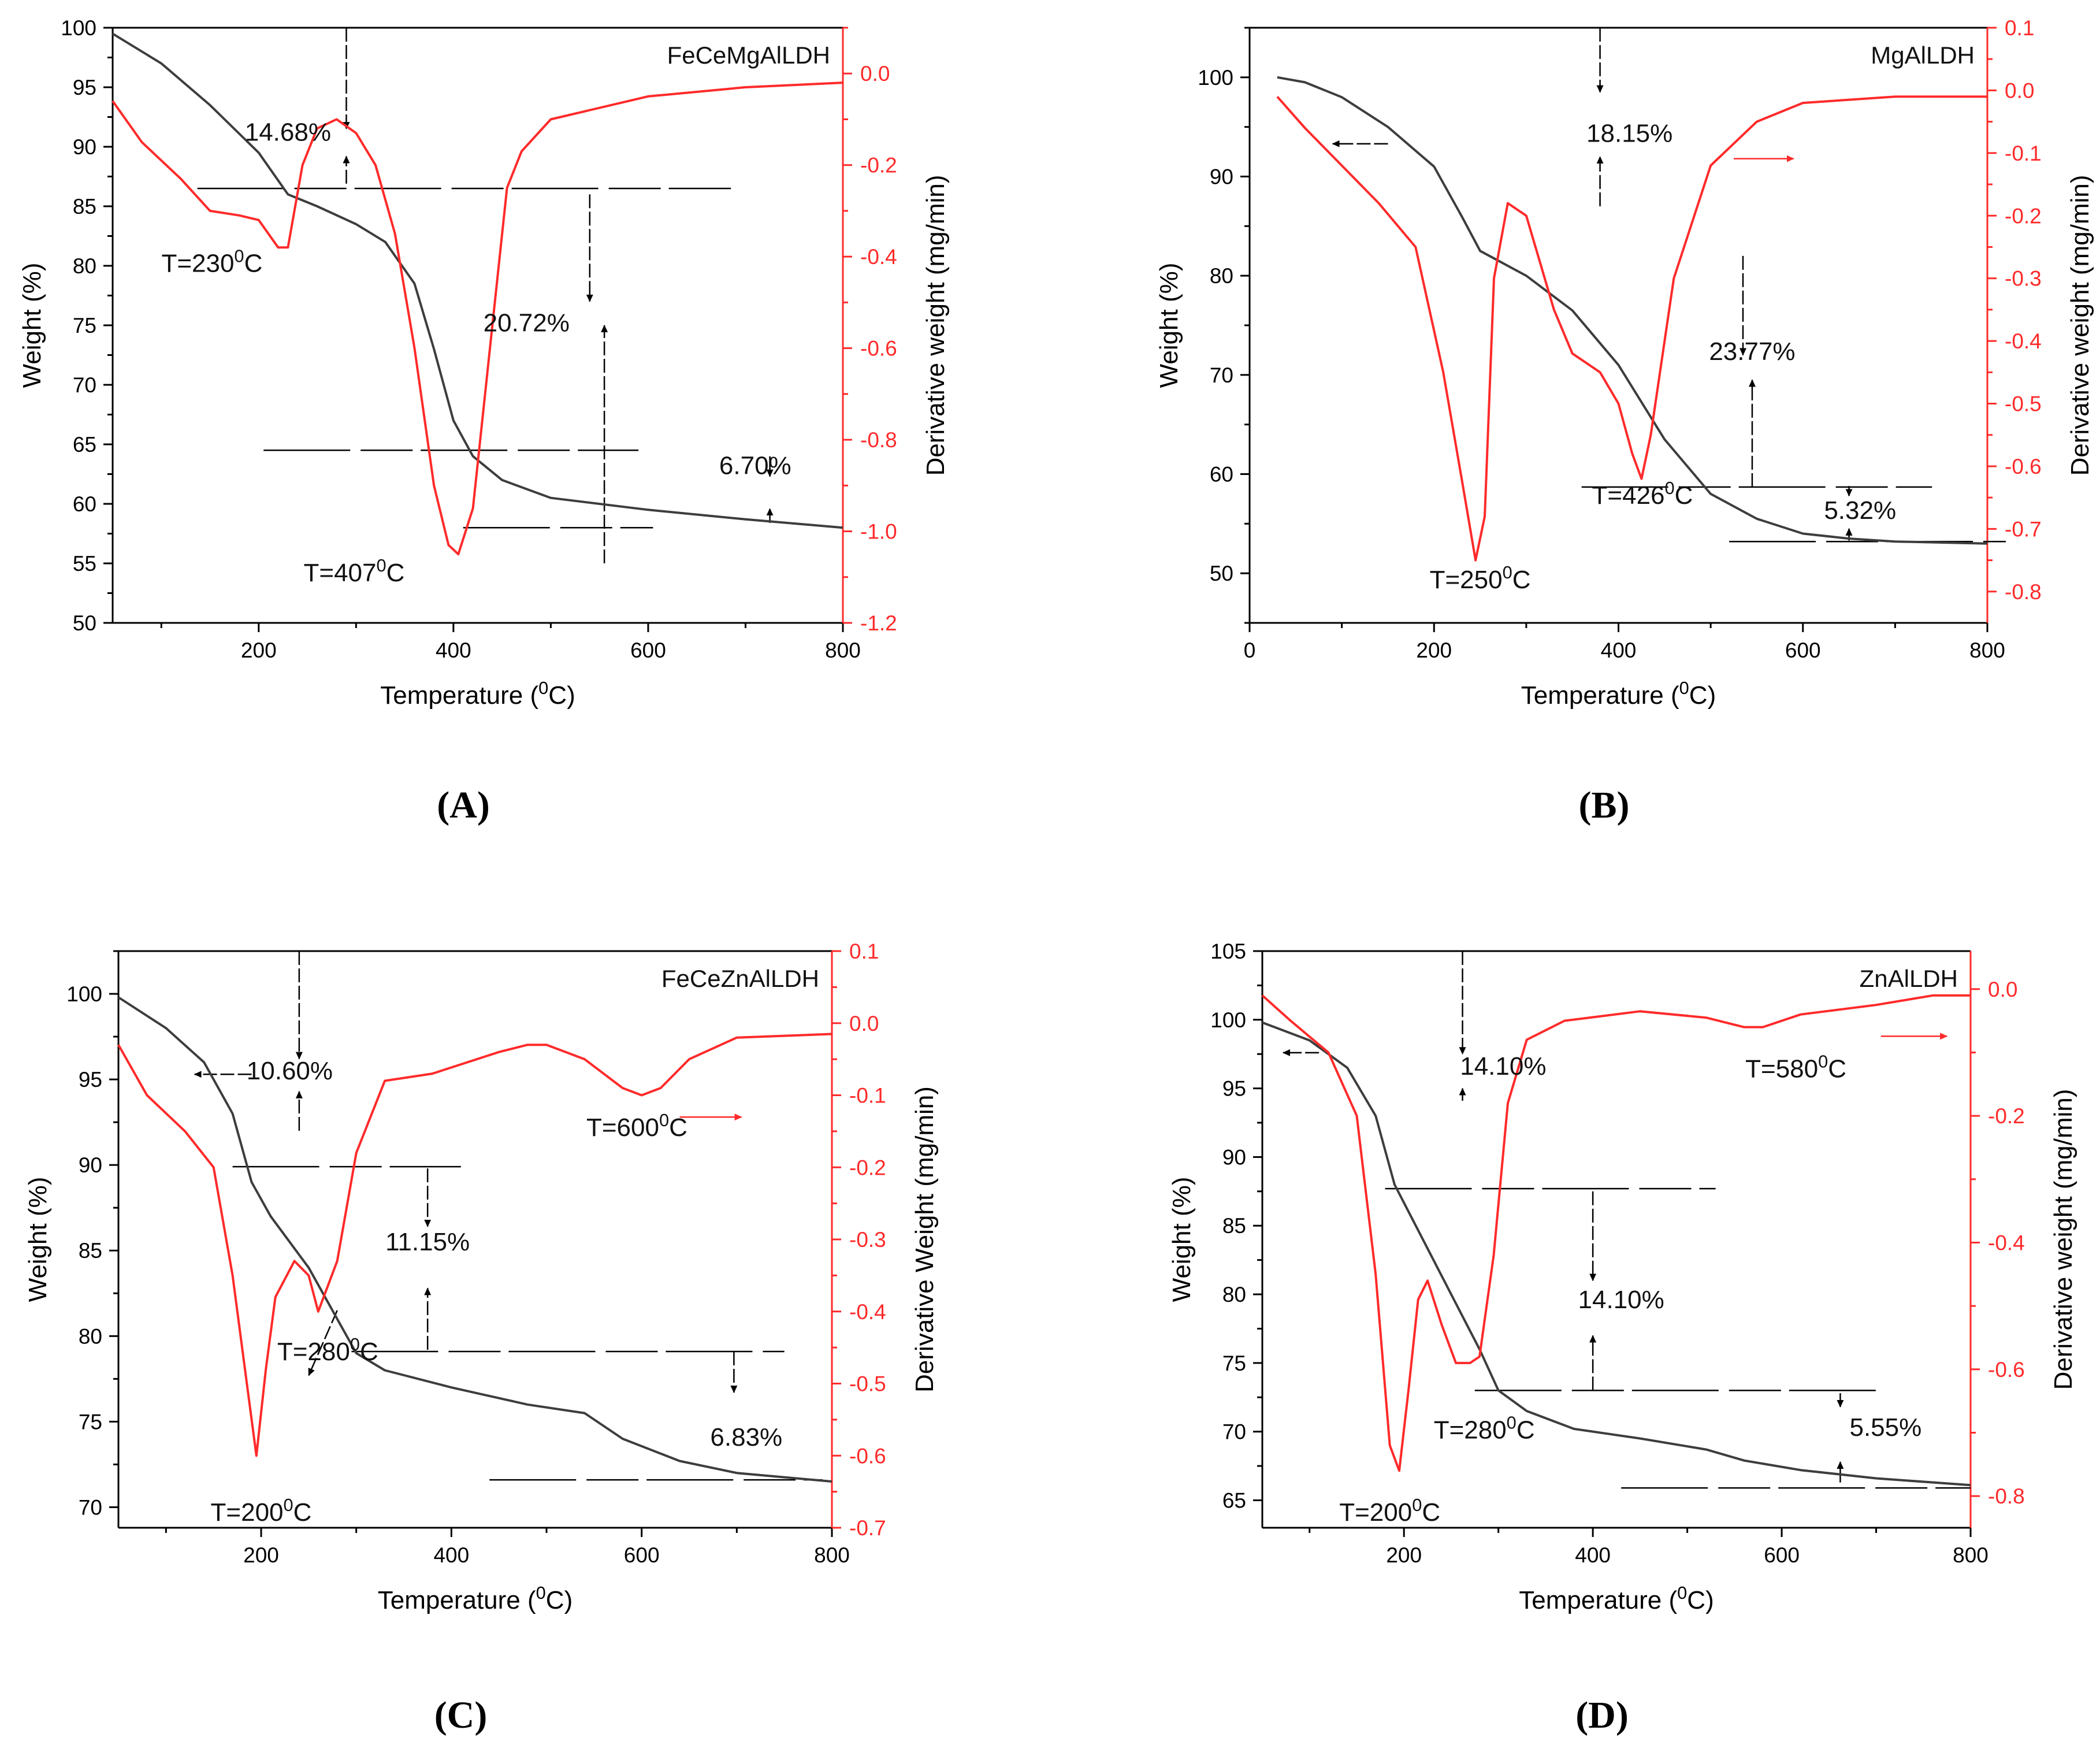  Describe the element at coordinates (288, 132) in the screenshot. I see `annotation-label: 14.68%` at that location.